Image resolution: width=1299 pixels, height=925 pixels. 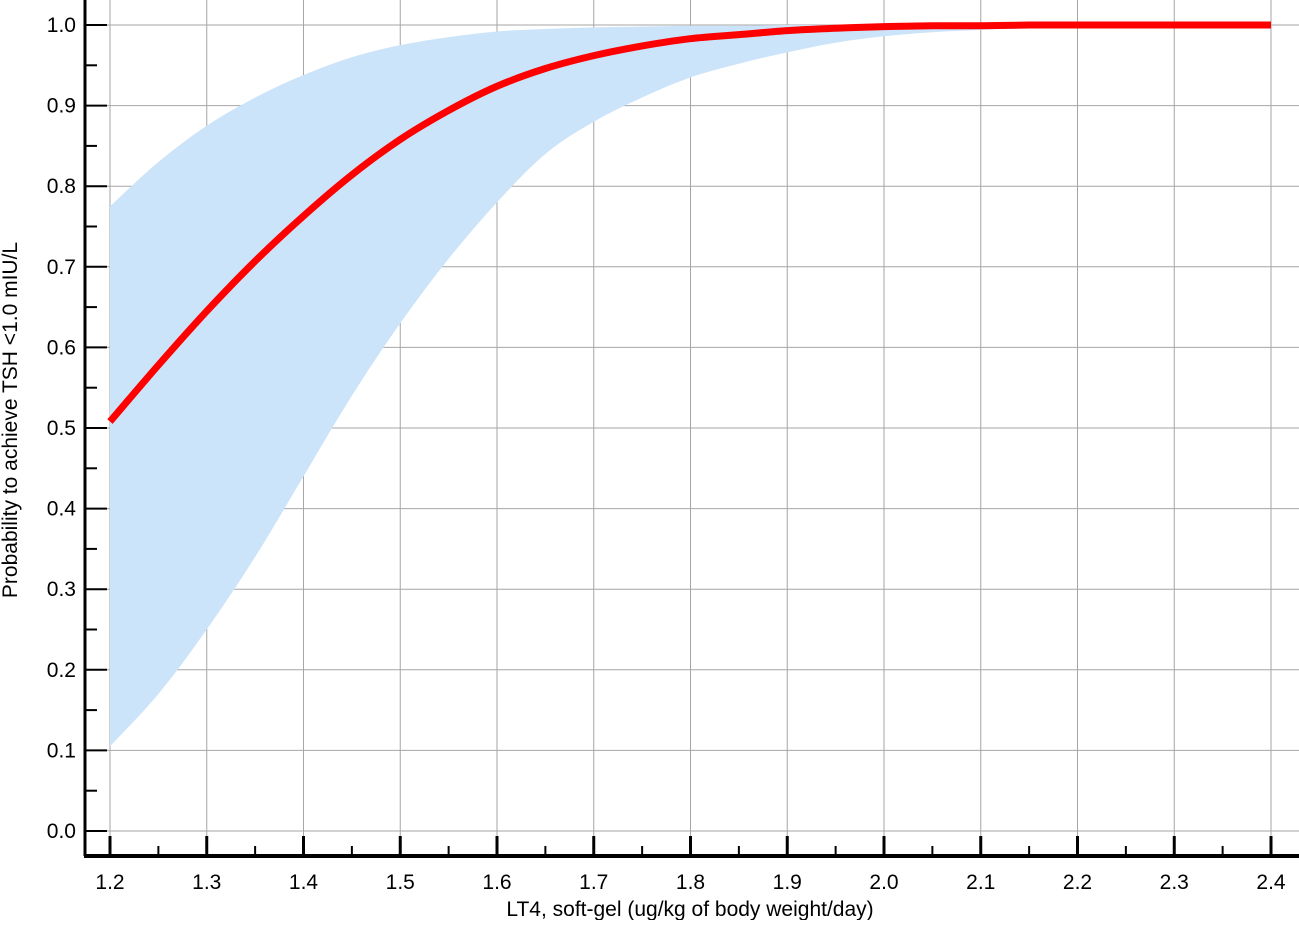 What do you see at coordinates (689, 909) in the screenshot?
I see `x-axis-title: LT4, soft-gel (ug/kg of body weight/day)` at bounding box center [689, 909].